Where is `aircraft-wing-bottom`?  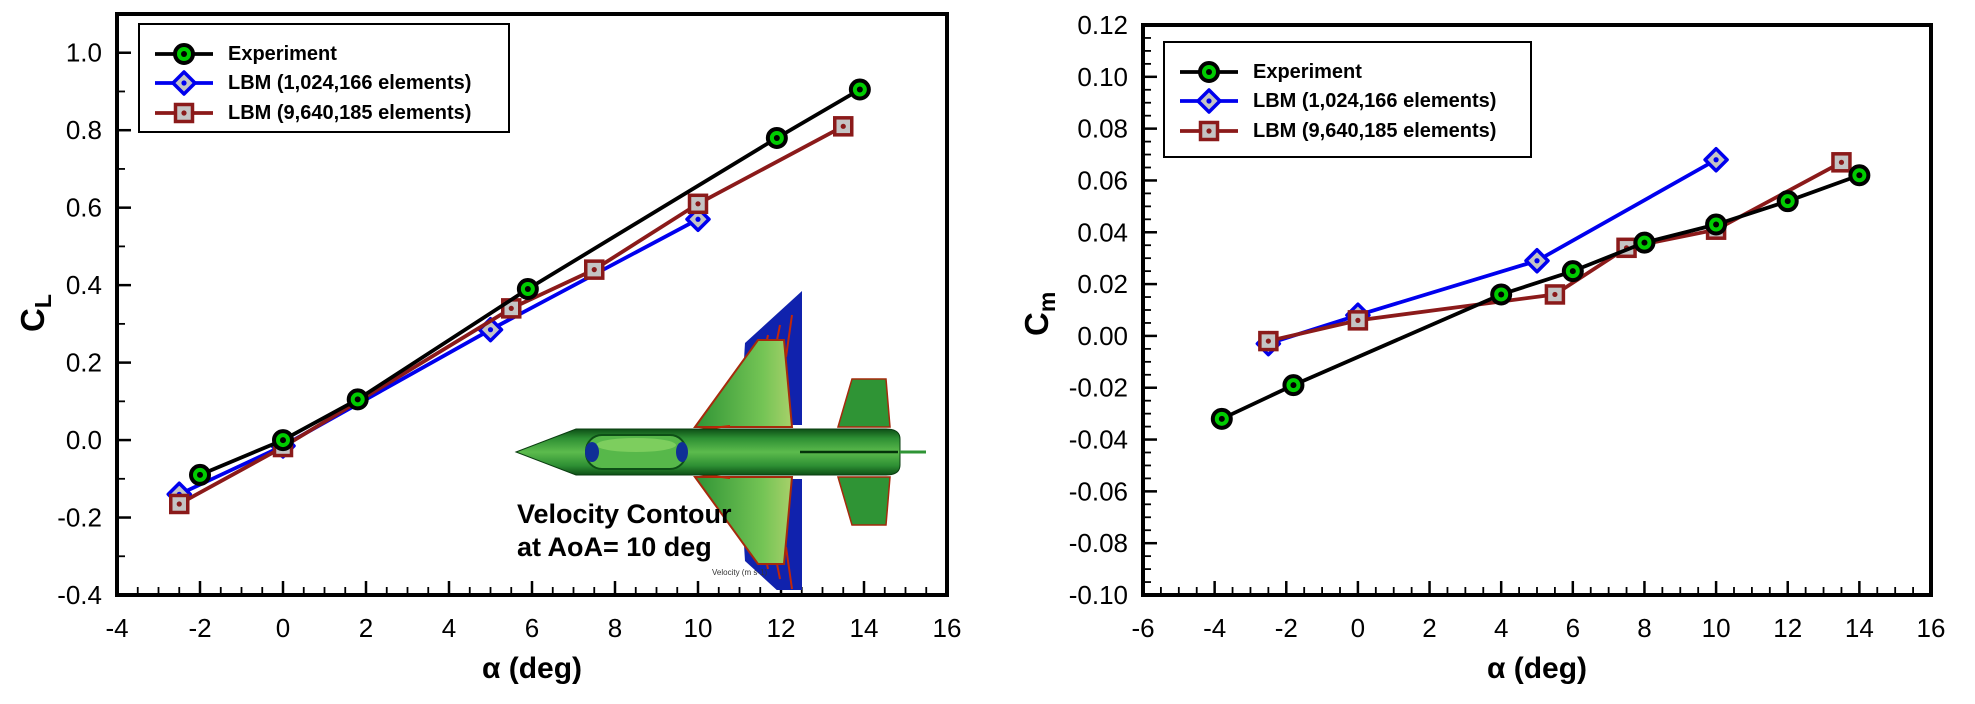 aircraft-wing-bottom is located at coordinates (743, 520).